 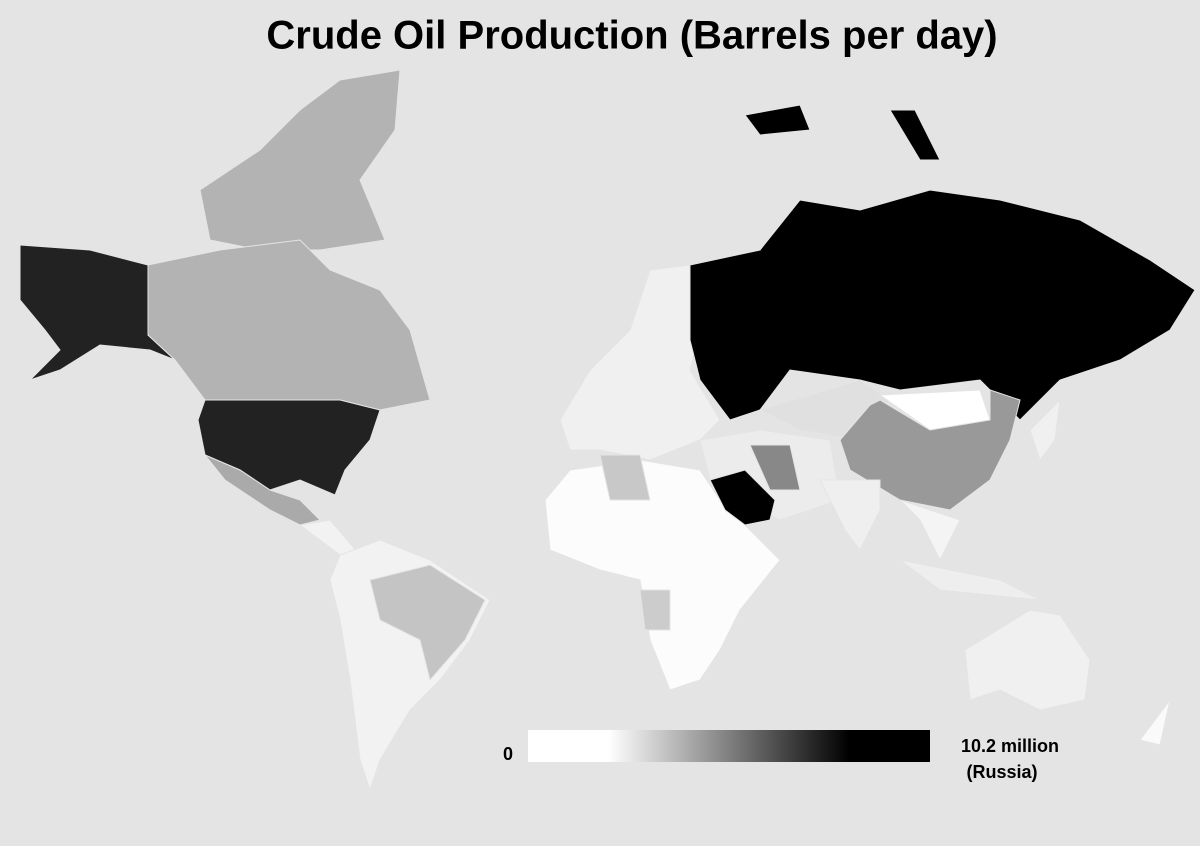 What do you see at coordinates (1001, 772) in the screenshot?
I see `scale-max-note: (Russia)` at bounding box center [1001, 772].